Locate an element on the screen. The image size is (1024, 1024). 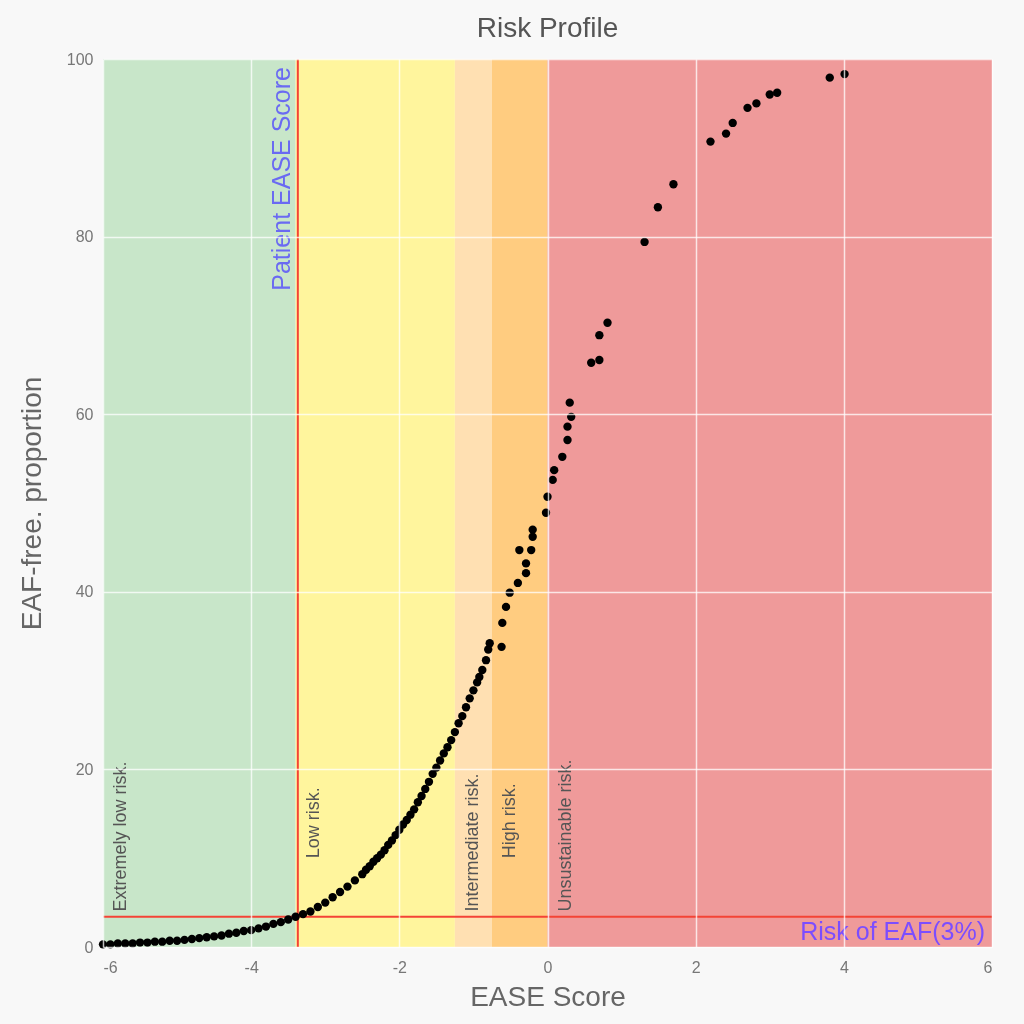
y-tick-label: 60 is located at coordinates (84, 414).